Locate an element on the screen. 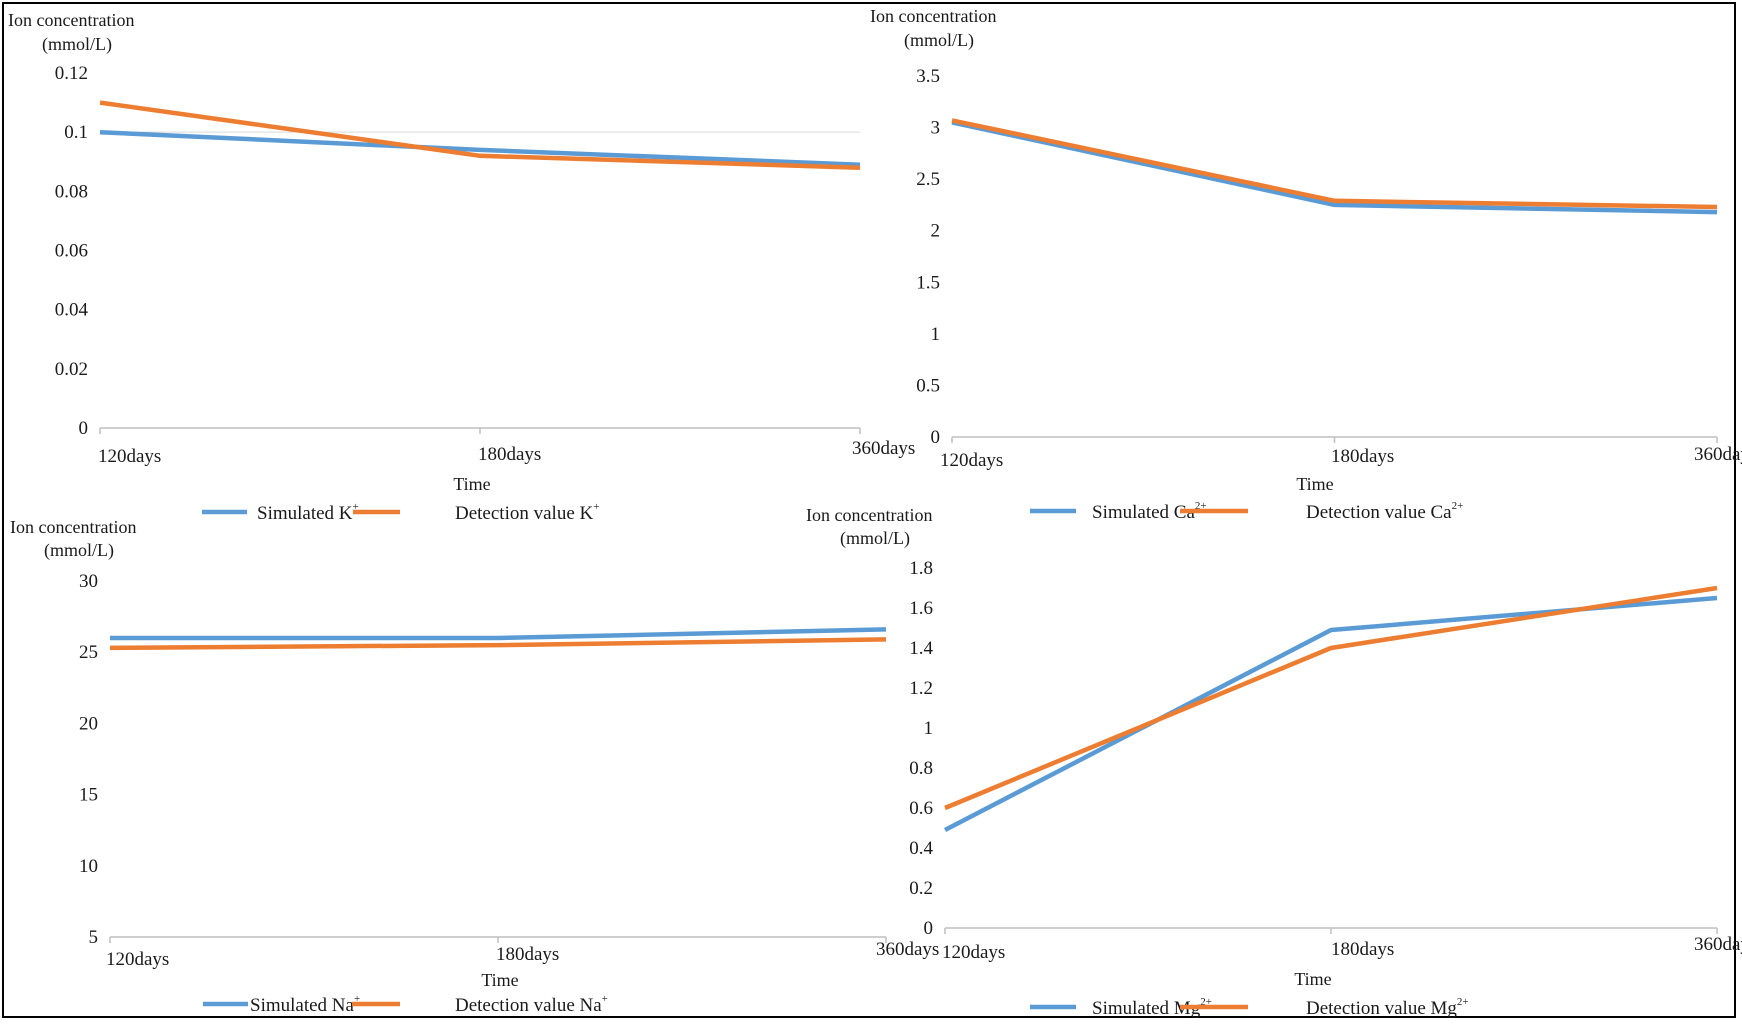  legend-label-simulated: Simulated Ca2+ is located at coordinates (1149, 511).